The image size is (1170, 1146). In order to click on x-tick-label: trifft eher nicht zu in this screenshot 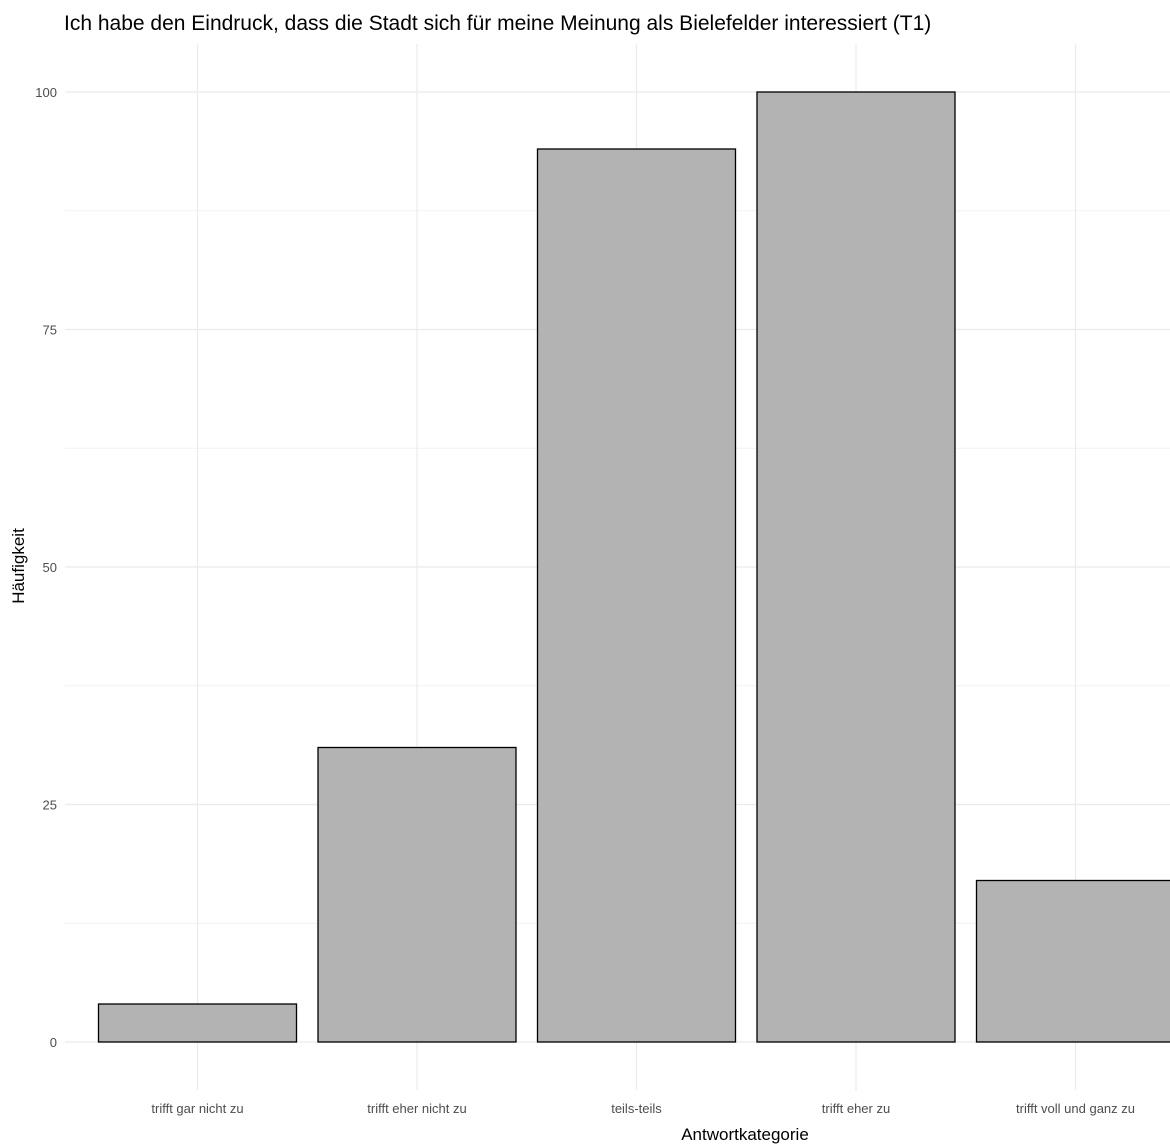, I will do `click(416, 1108)`.